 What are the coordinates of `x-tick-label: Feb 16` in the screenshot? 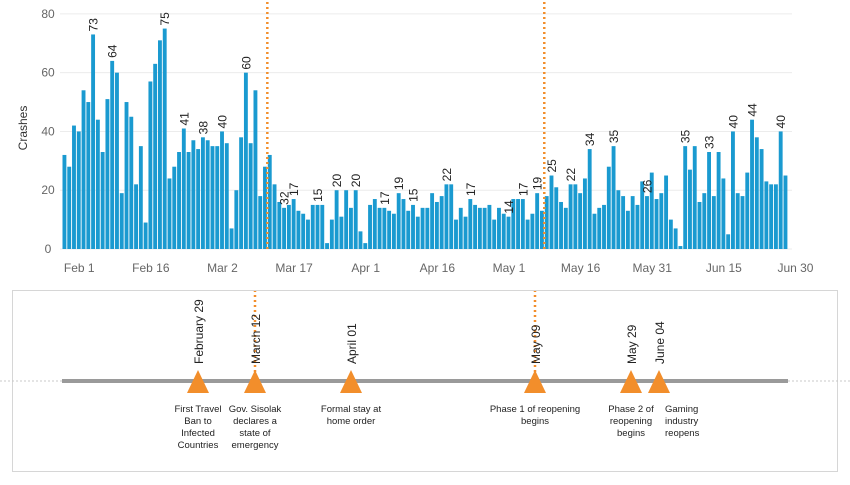 It's located at (151, 268).